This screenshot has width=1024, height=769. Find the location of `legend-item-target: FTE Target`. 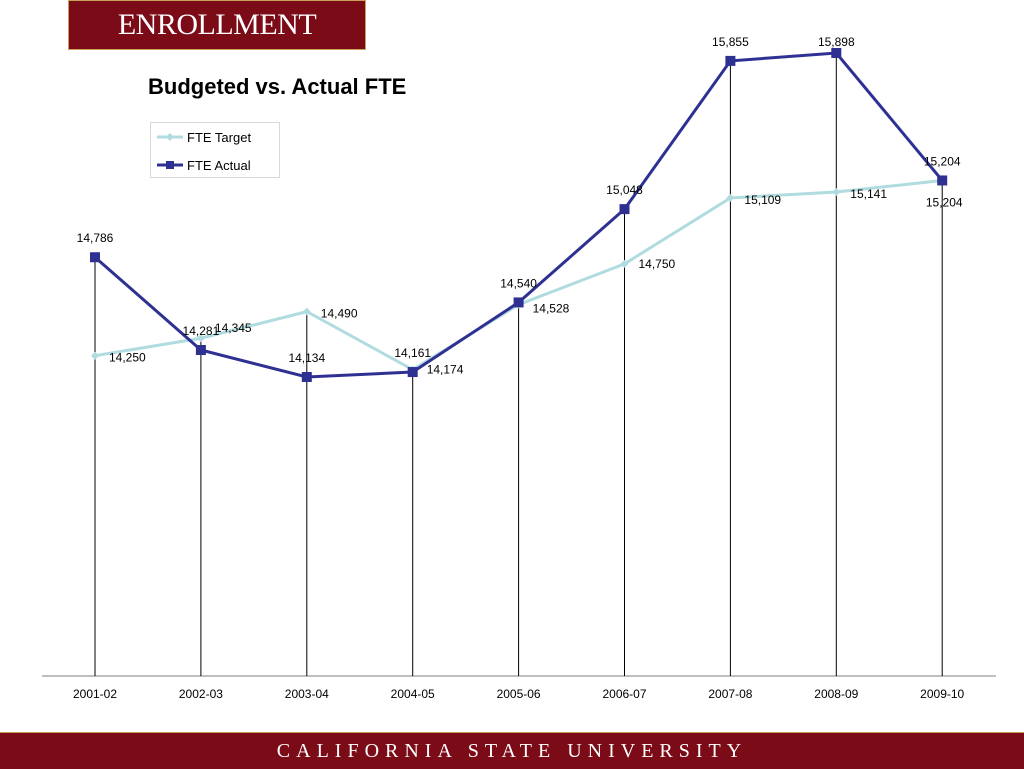

legend-item-target: FTE Target is located at coordinates (215, 137).